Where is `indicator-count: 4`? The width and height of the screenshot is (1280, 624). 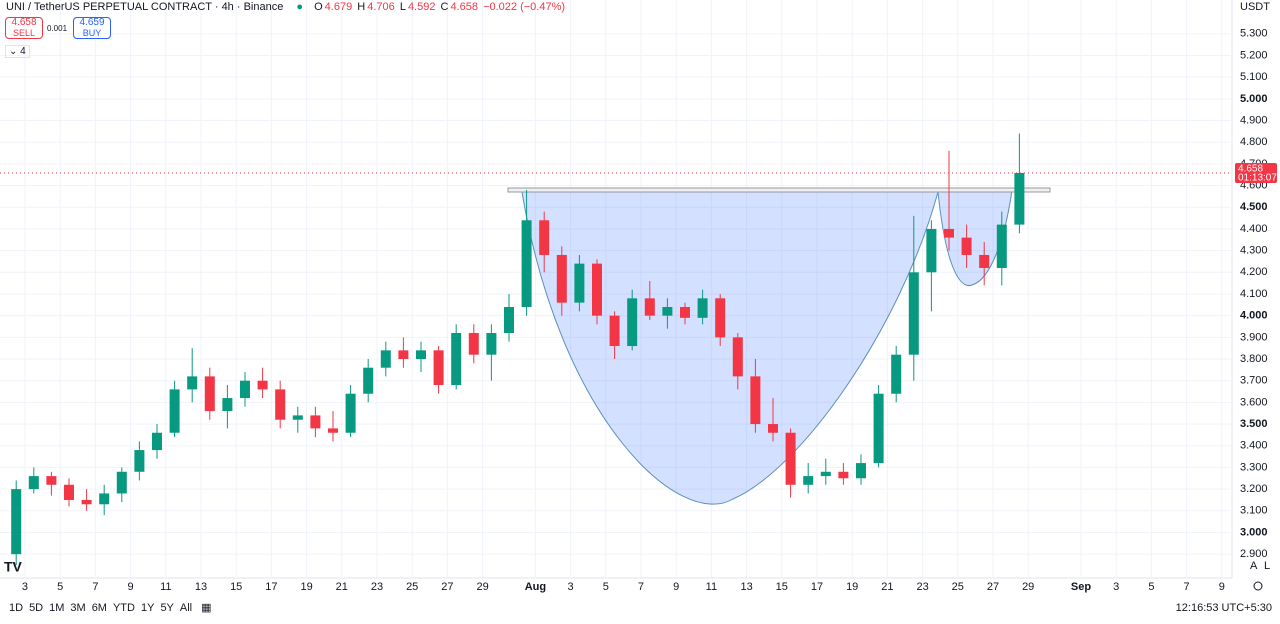 indicator-count: 4 is located at coordinates (23, 51).